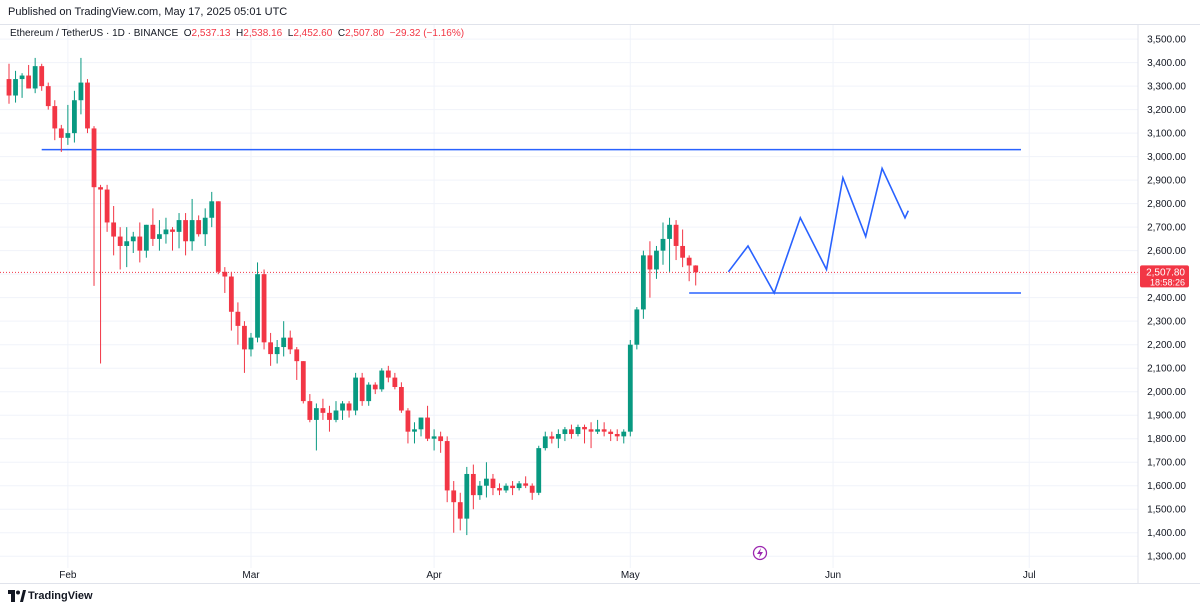 The width and height of the screenshot is (1200, 609). What do you see at coordinates (1166, 392) in the screenshot?
I see `y-tick-label: 2,000.00` at bounding box center [1166, 392].